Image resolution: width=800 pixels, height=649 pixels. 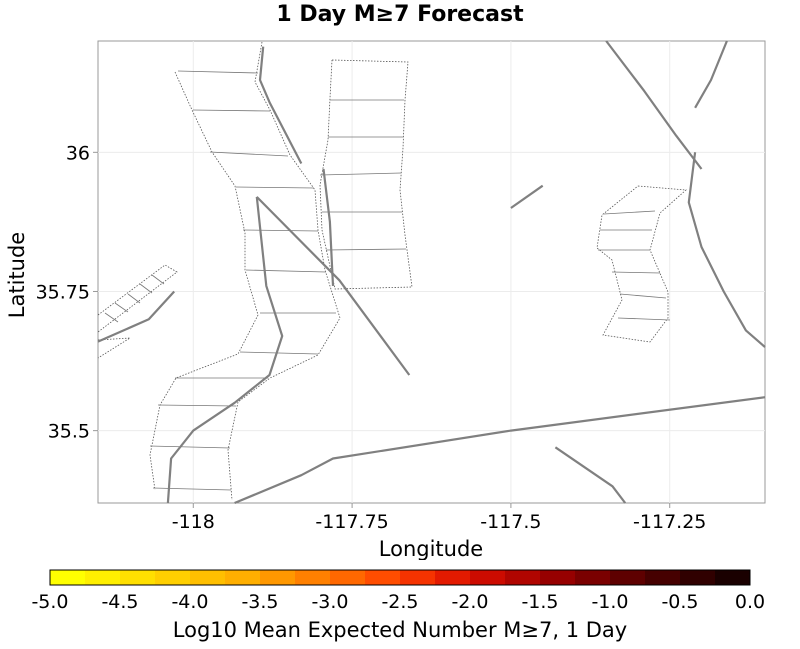 What do you see at coordinates (78, 153) in the screenshot?
I see `y-tick-label: 36` at bounding box center [78, 153].